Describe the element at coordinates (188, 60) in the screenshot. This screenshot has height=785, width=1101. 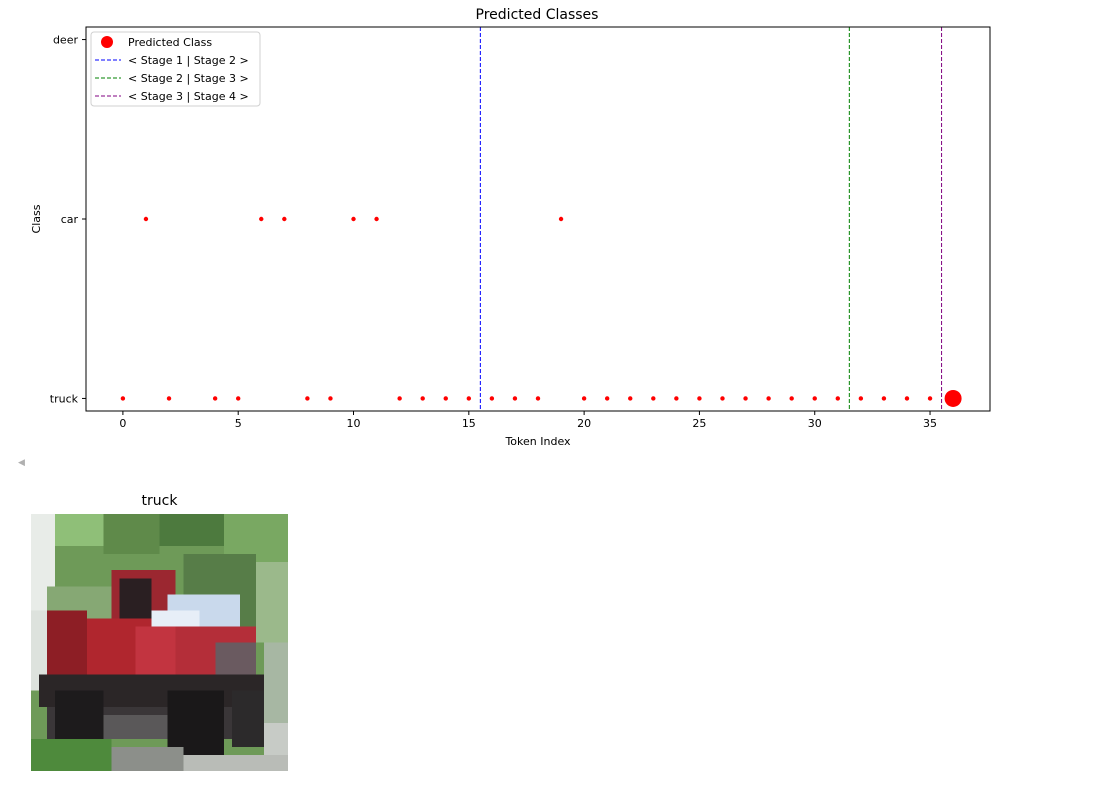
I see `legend-label: < Stage 1 | Stage 2 >` at that location.